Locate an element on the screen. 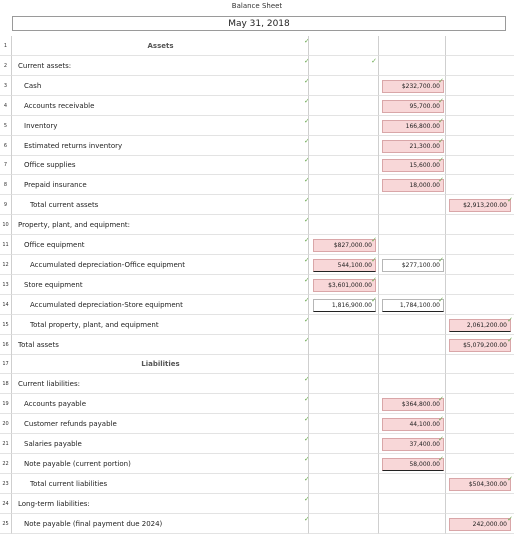  row-label-cell: Assets ✓ is located at coordinates (160, 46).